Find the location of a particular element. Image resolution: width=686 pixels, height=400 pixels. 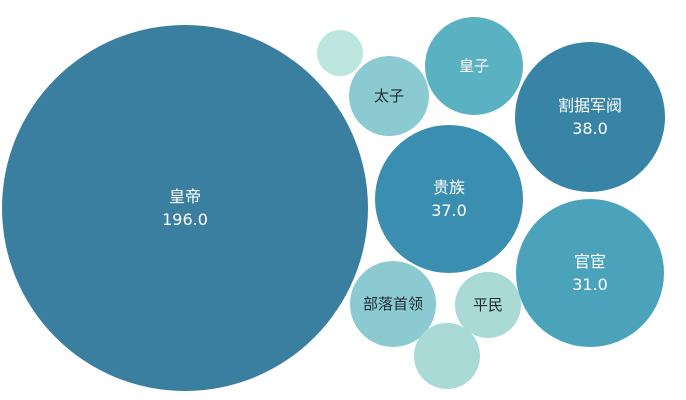

bubble-label: 平民 is located at coordinates (488, 305).